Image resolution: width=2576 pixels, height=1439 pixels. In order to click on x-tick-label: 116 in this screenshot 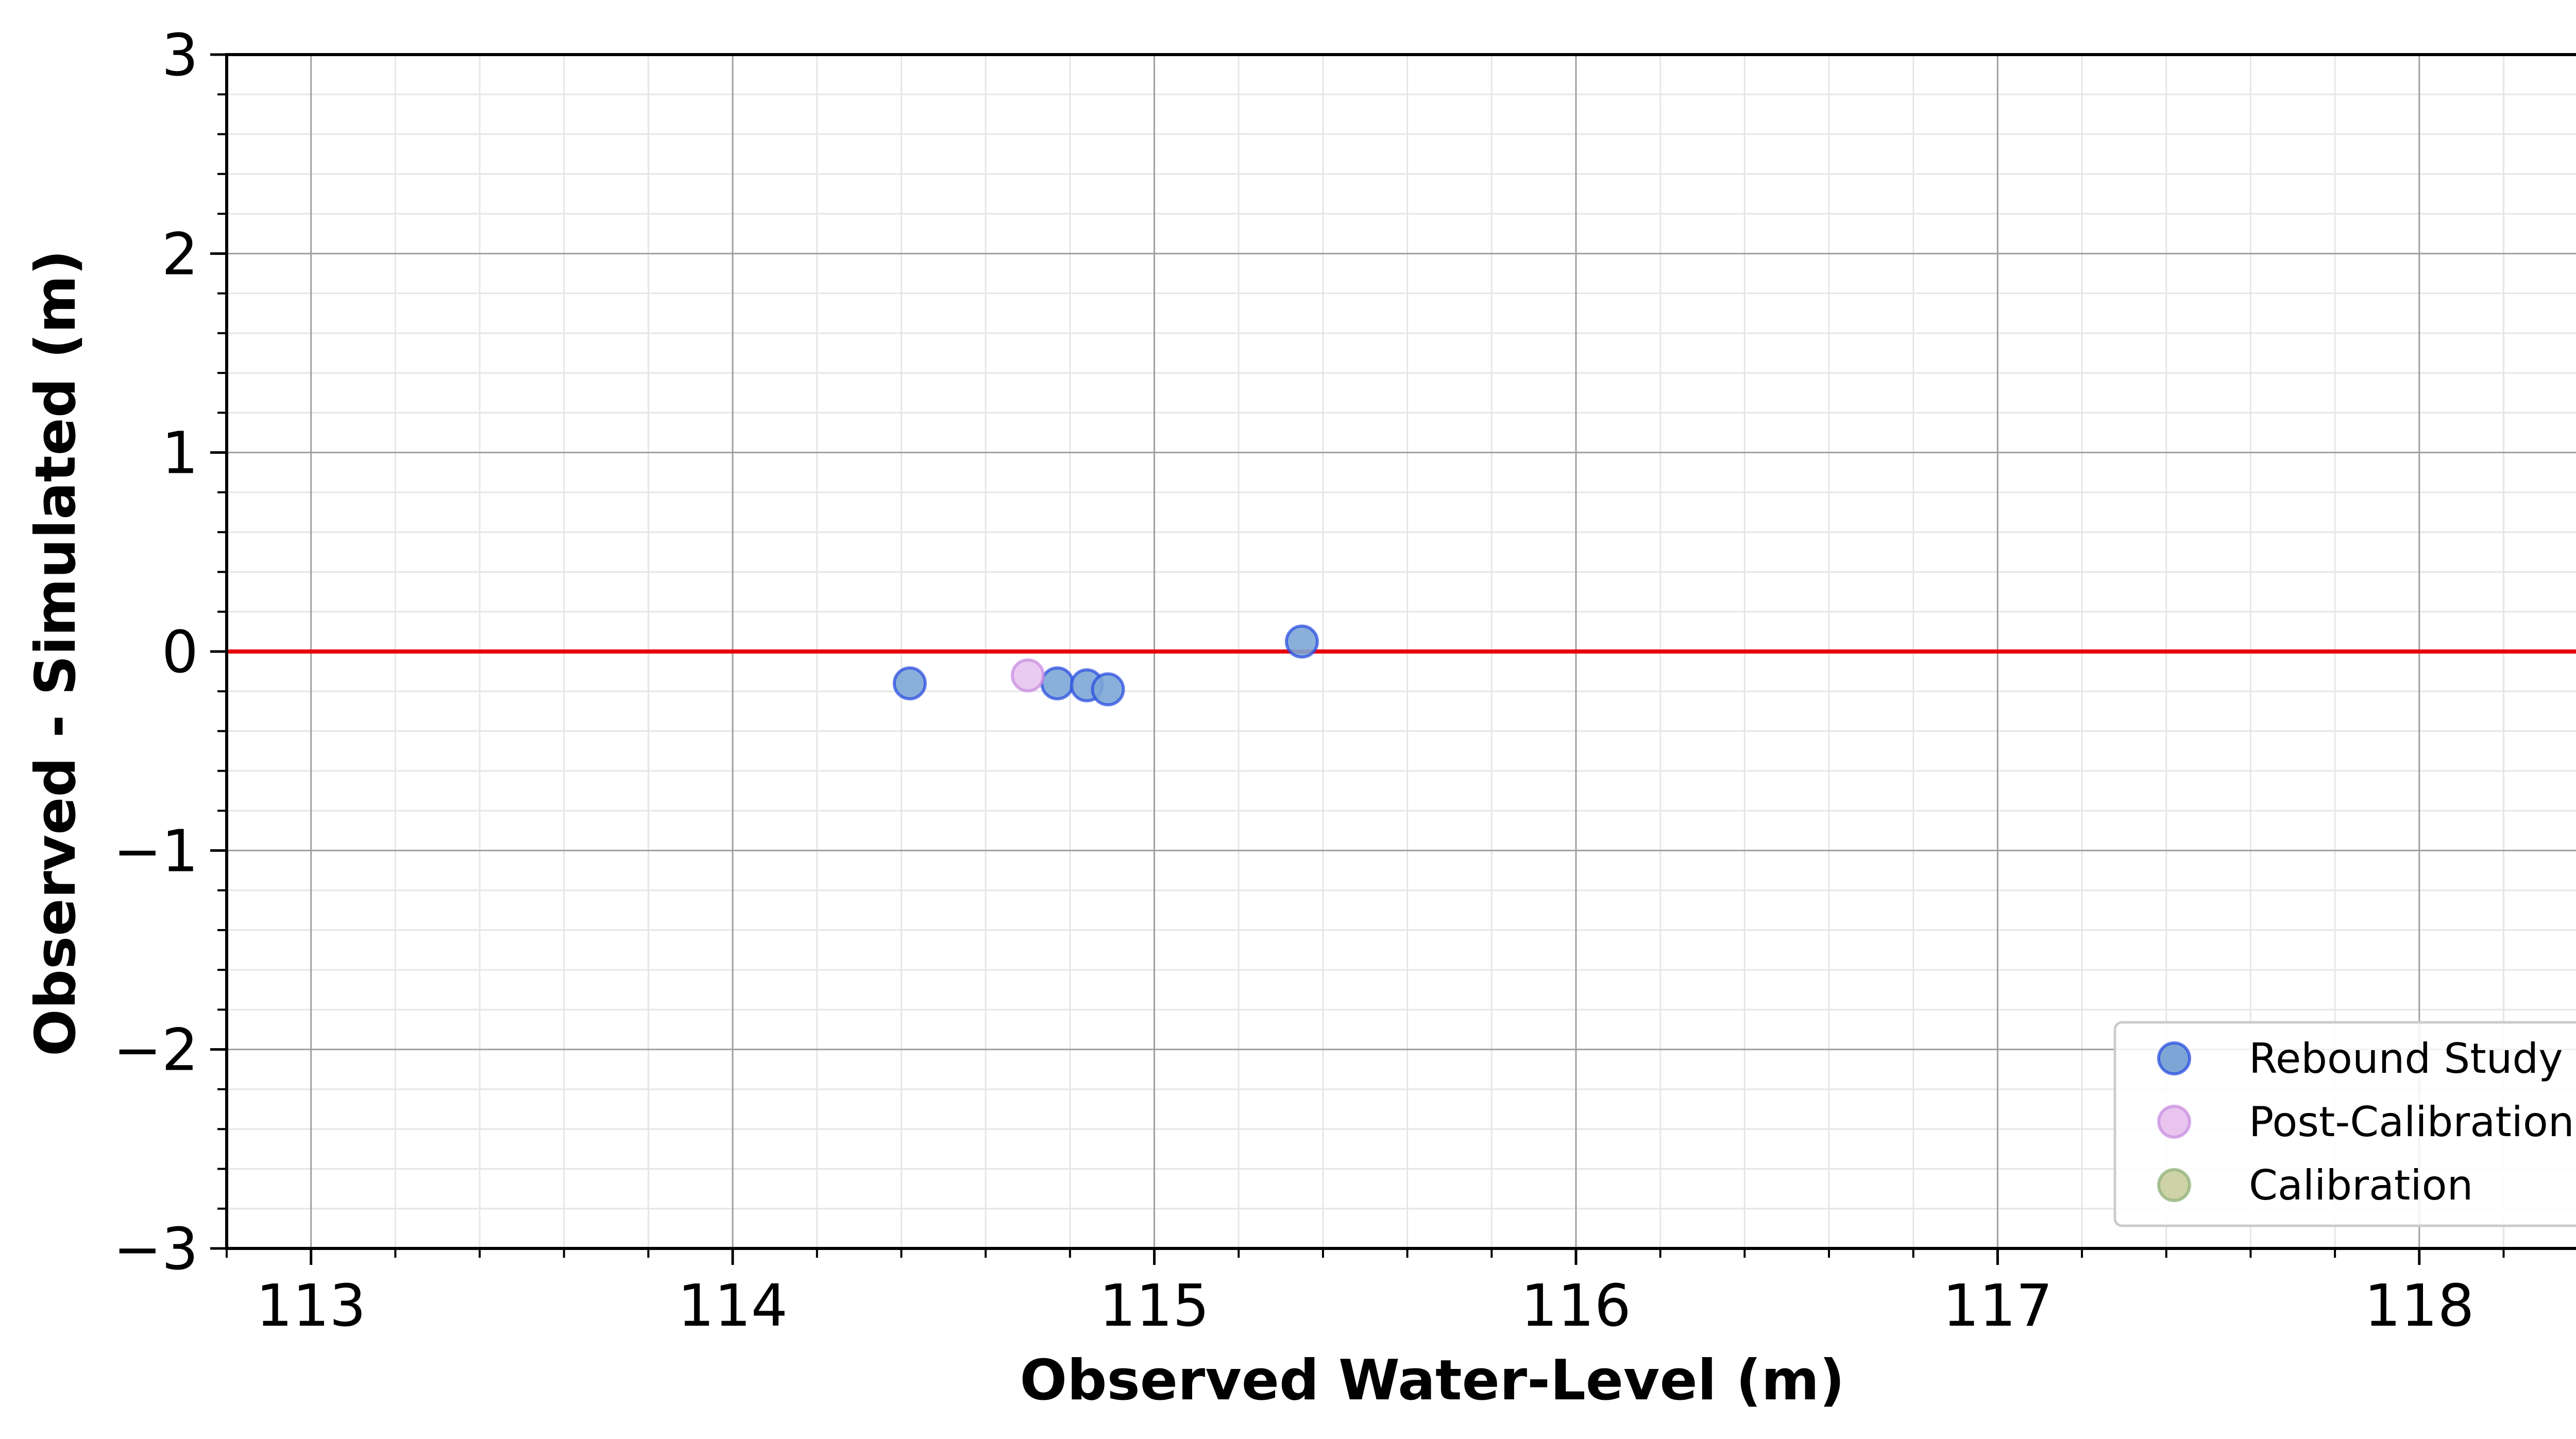, I will do `click(1576, 1306)`.